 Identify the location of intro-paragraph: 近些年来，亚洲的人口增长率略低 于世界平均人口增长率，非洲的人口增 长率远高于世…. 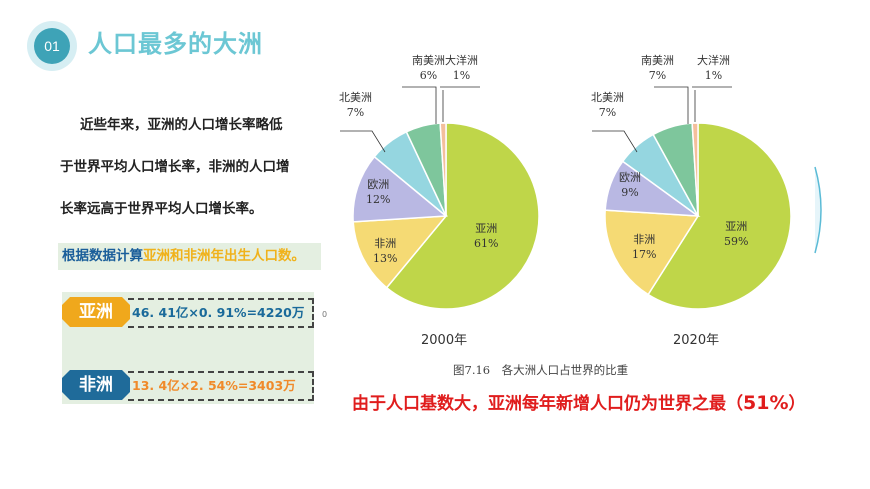
(192, 167).